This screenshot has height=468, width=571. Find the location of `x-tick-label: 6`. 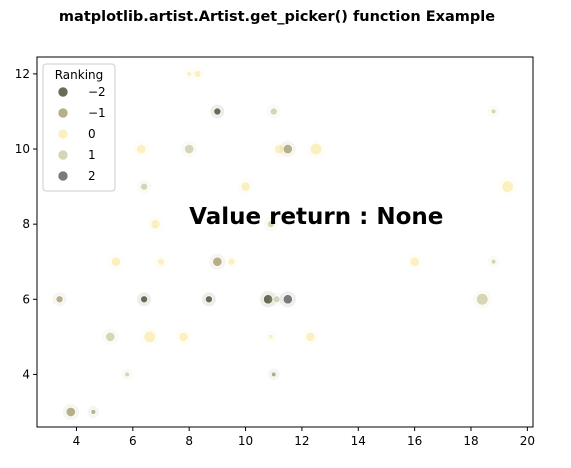

x-tick-label: 6 is located at coordinates (133, 441).